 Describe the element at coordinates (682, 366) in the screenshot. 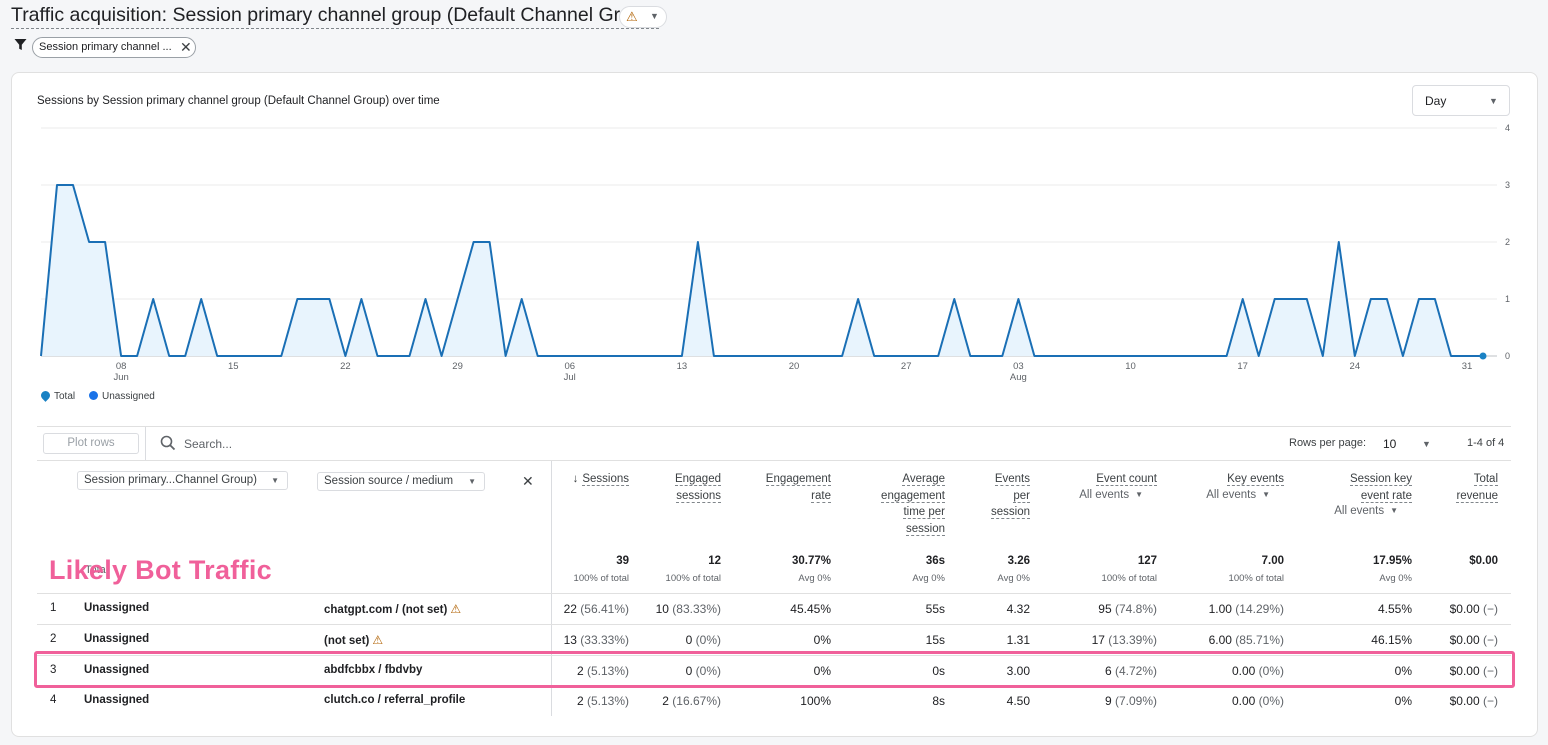

I see `x-tick-label: 13` at that location.